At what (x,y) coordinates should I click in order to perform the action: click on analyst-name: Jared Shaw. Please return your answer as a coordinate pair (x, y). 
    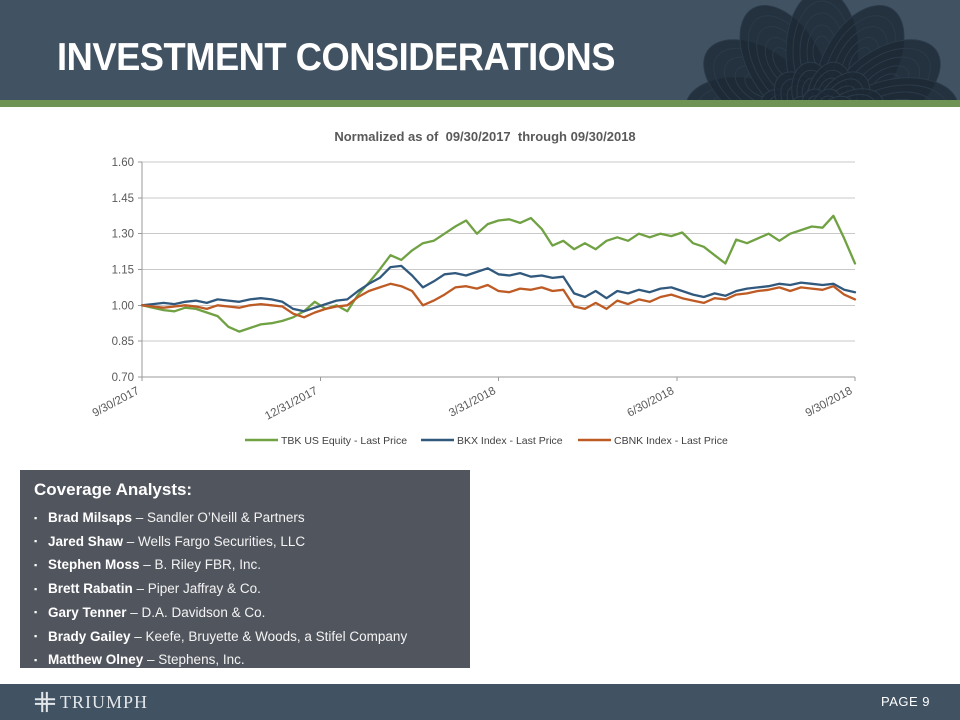
    Looking at the image, I should click on (86, 541).